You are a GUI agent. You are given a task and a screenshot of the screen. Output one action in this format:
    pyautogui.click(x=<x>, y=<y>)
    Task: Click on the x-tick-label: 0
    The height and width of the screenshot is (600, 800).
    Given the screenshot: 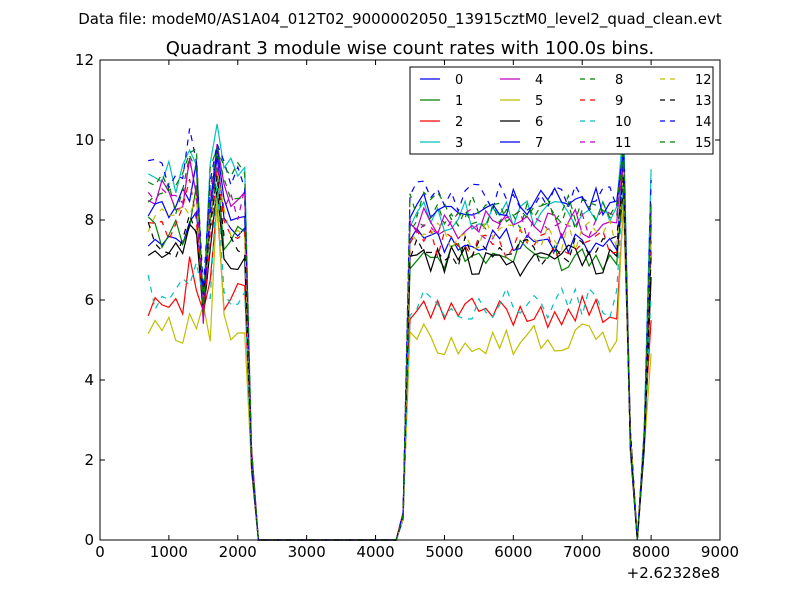 What is the action you would take?
    pyautogui.click(x=100, y=552)
    